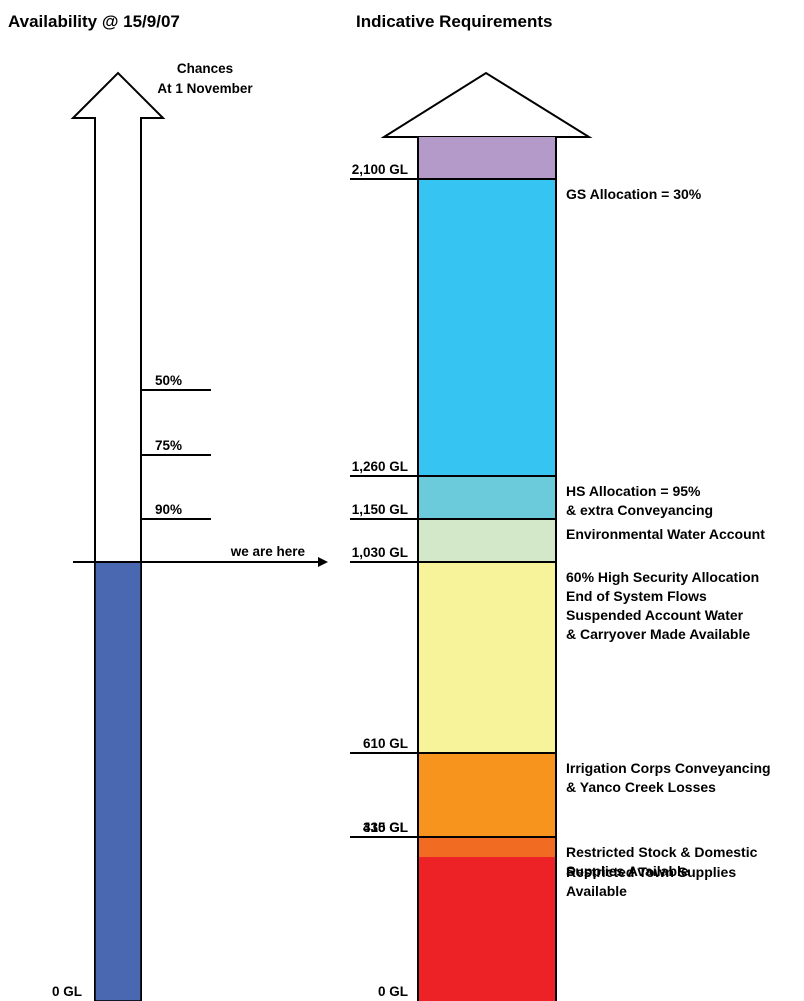  What do you see at coordinates (668, 768) in the screenshot?
I see `band-description-line: Irrigation Corps Conveyancing` at bounding box center [668, 768].